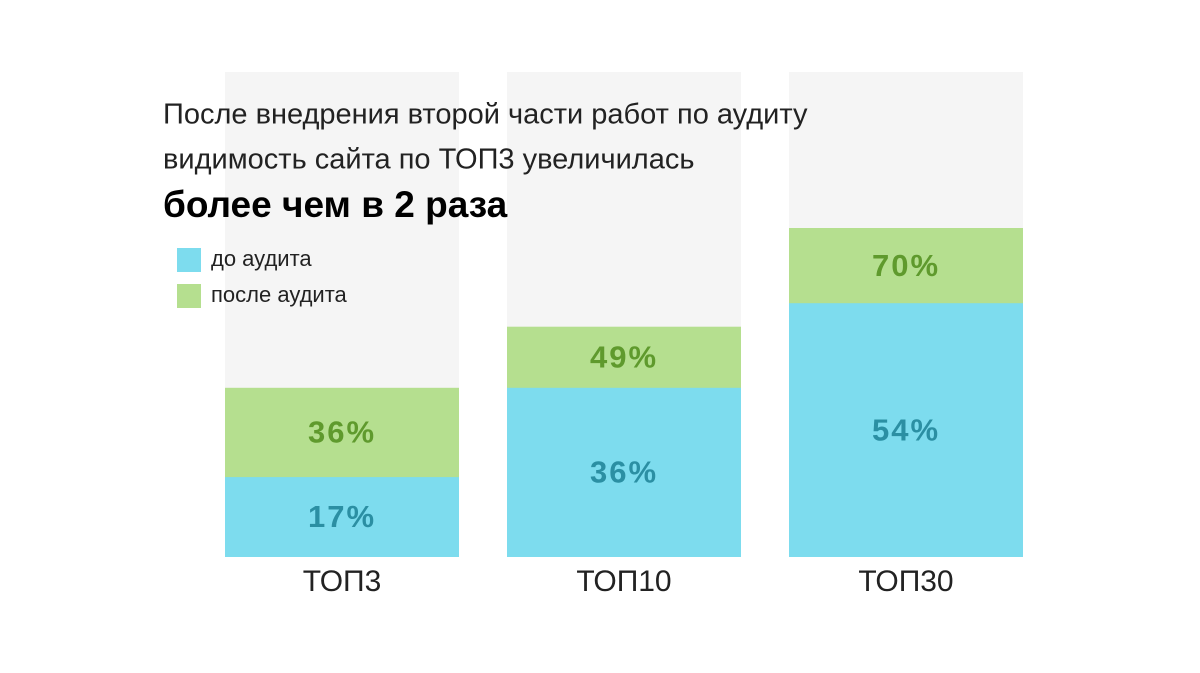 The width and height of the screenshot is (1200, 673). I want to click on legend-label: после аудита, so click(279, 294).